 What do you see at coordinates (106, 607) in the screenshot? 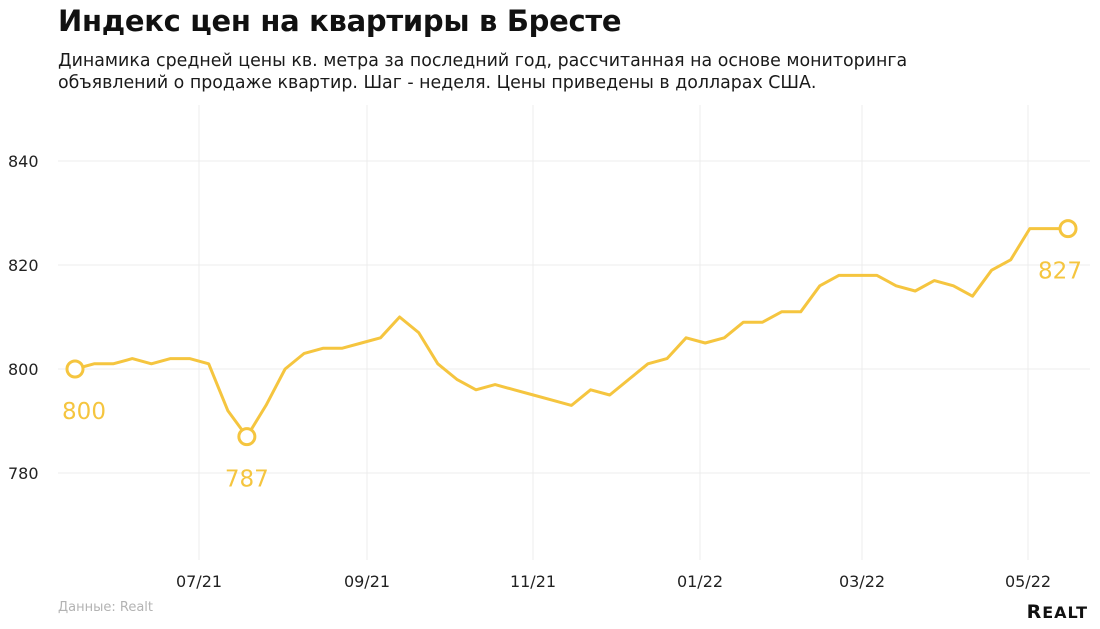
I see `data-source: Данные: Realt` at bounding box center [106, 607].